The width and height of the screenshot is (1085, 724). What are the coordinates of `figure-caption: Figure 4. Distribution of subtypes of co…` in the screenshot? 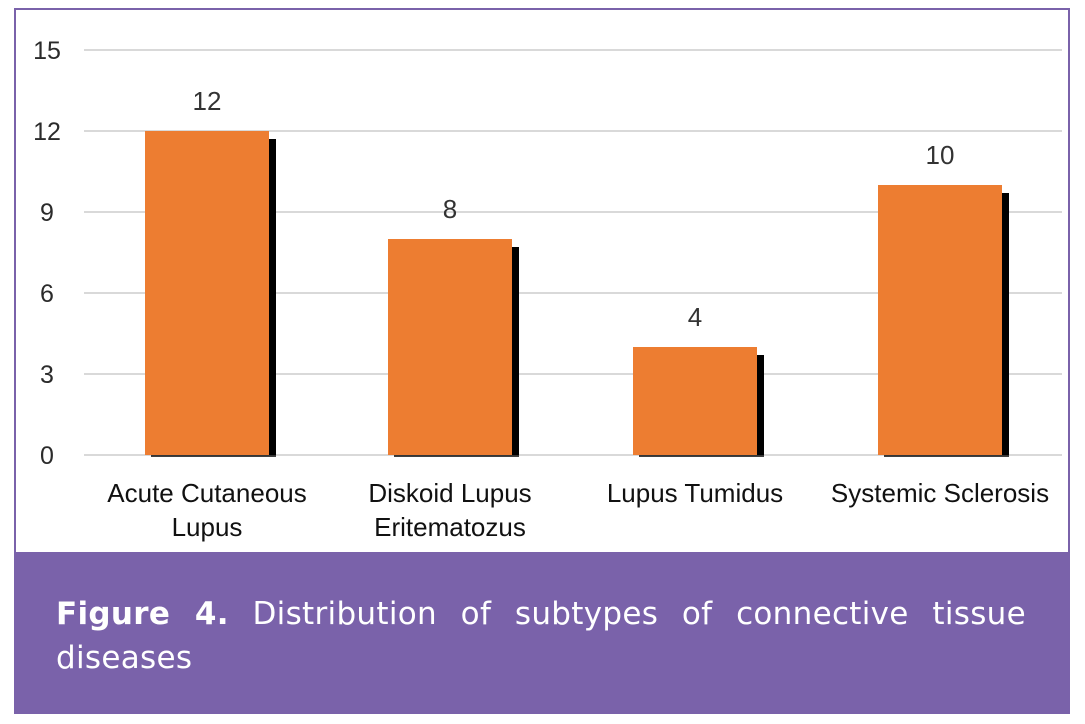 It's located at (541, 636).